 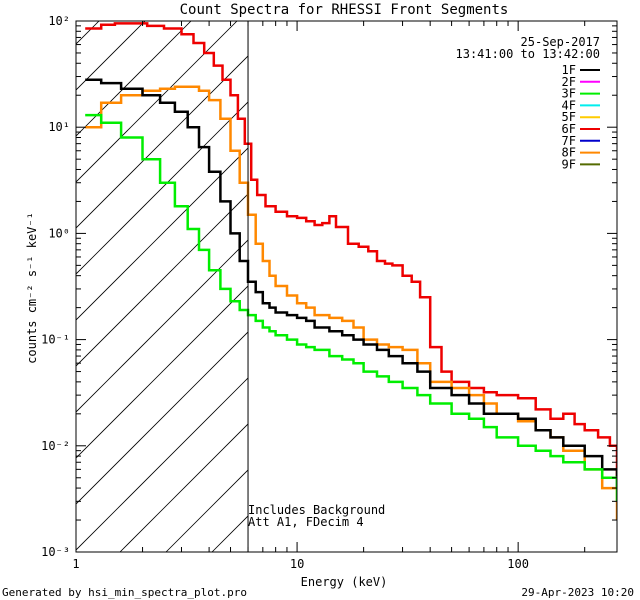 What do you see at coordinates (344, 10) in the screenshot?
I see `chart-title: Count Spectra for RHESSI Front Segments` at bounding box center [344, 10].